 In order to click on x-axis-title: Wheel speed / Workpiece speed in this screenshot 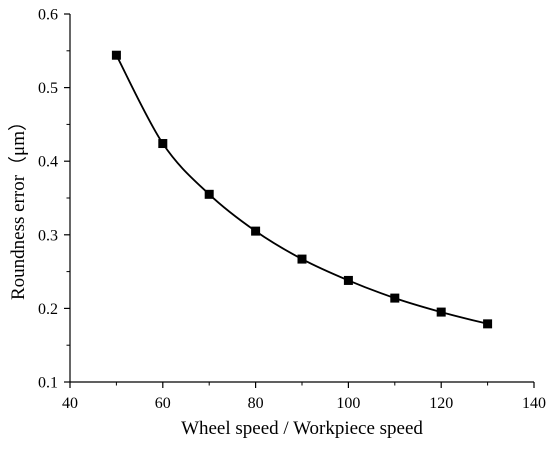, I will do `click(302, 428)`.